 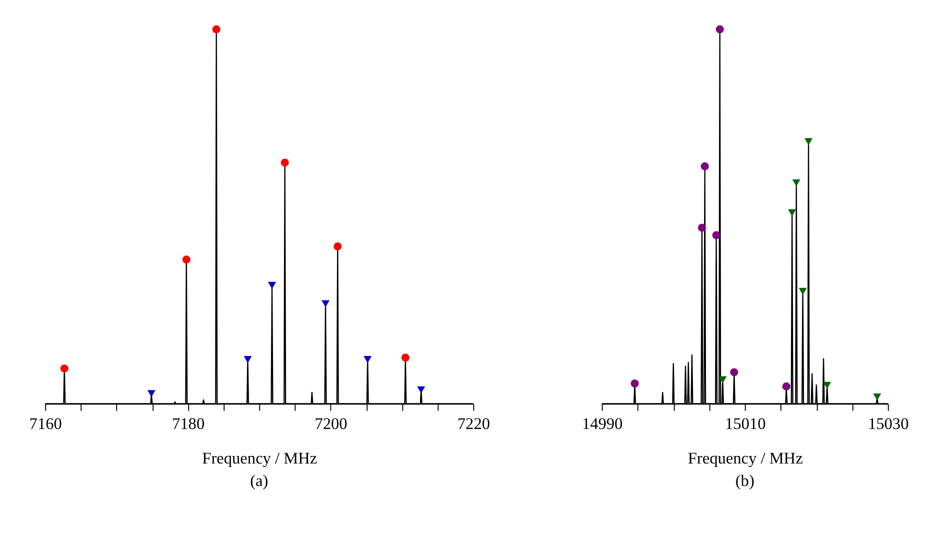 I want to click on x-tick-label: 15030, so click(x=888, y=424).